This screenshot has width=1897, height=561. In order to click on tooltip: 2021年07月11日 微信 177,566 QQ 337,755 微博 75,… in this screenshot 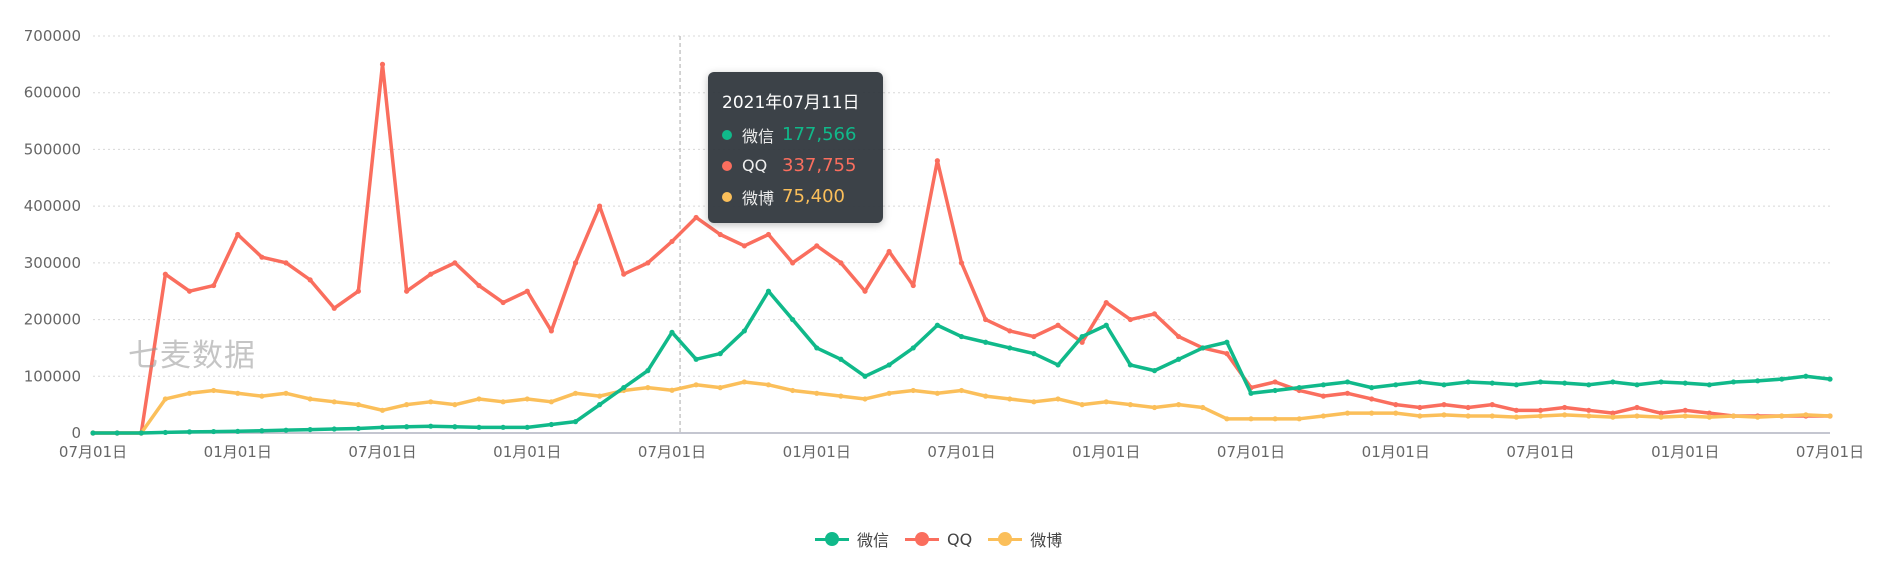, I will do `click(795, 147)`.